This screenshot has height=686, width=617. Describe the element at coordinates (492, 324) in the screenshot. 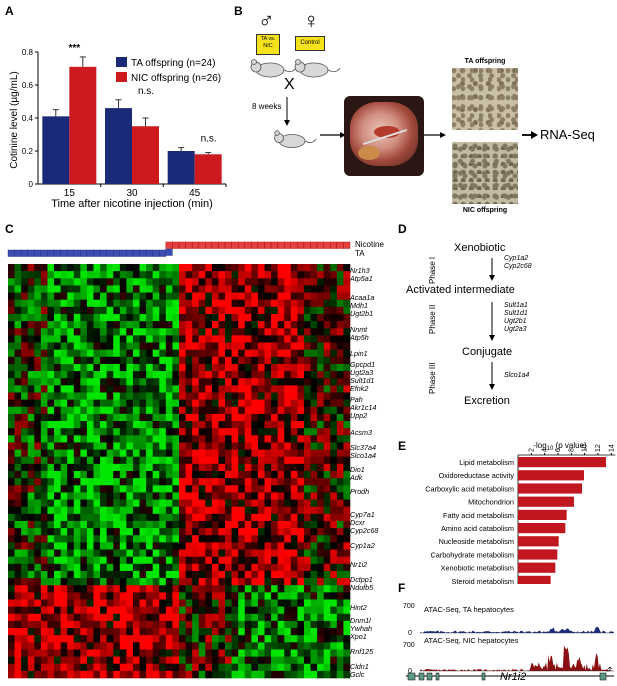

I see `pathway-arrows` at that location.